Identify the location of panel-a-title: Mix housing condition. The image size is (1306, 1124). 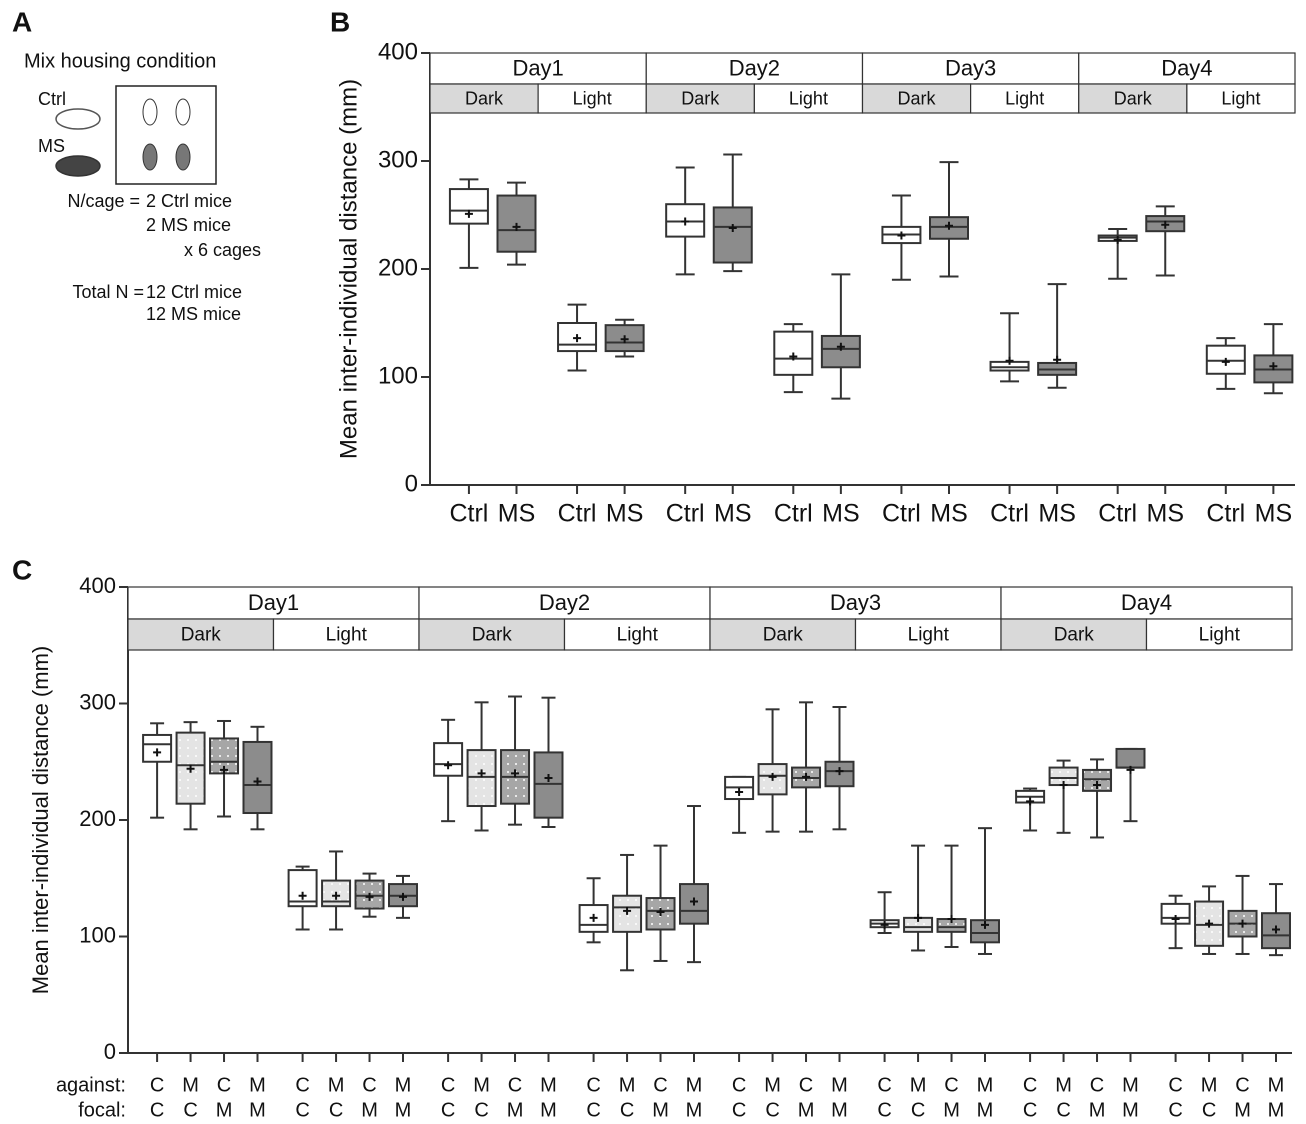
(120, 61).